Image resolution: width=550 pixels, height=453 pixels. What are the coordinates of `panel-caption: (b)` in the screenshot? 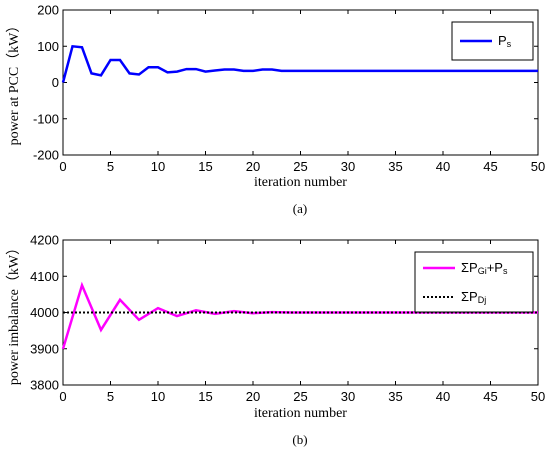 It's located at (299, 439).